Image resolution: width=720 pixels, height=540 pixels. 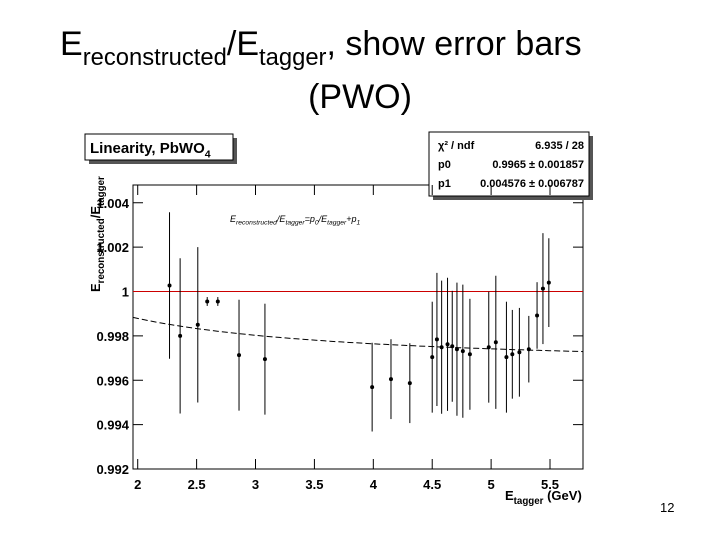 I want to click on y-tick-label: 0.992, so click(x=112, y=469).